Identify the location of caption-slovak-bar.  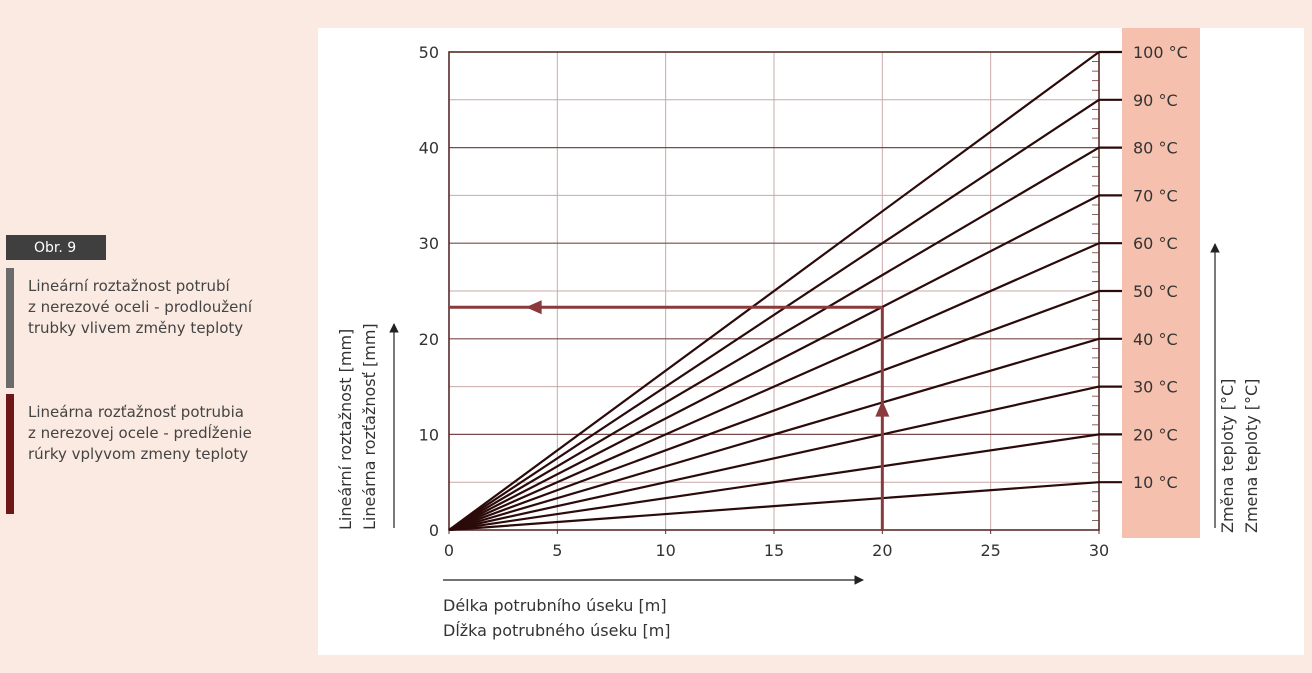
(10, 454).